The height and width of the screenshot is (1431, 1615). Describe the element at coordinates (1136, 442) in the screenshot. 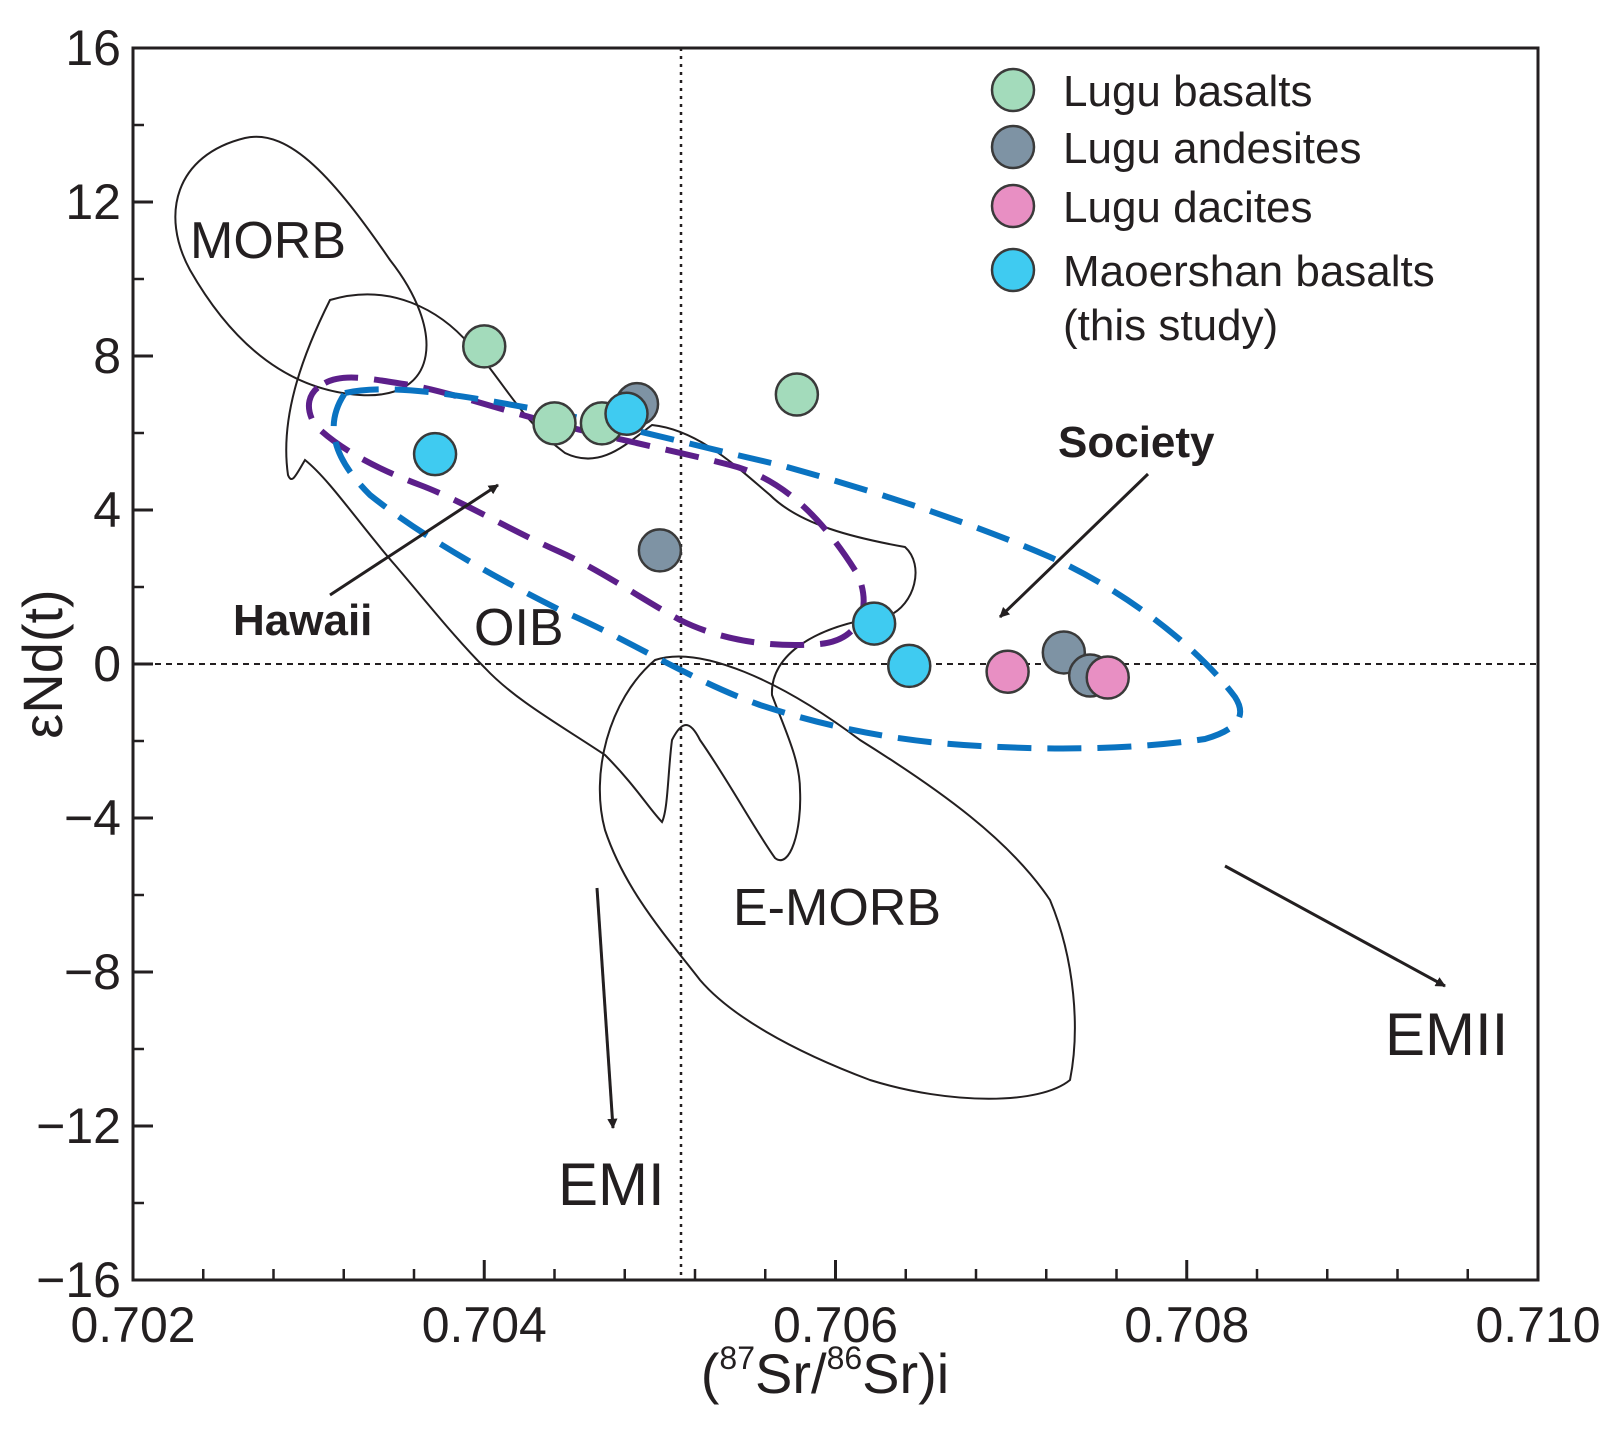

I see `society-label: Society` at that location.